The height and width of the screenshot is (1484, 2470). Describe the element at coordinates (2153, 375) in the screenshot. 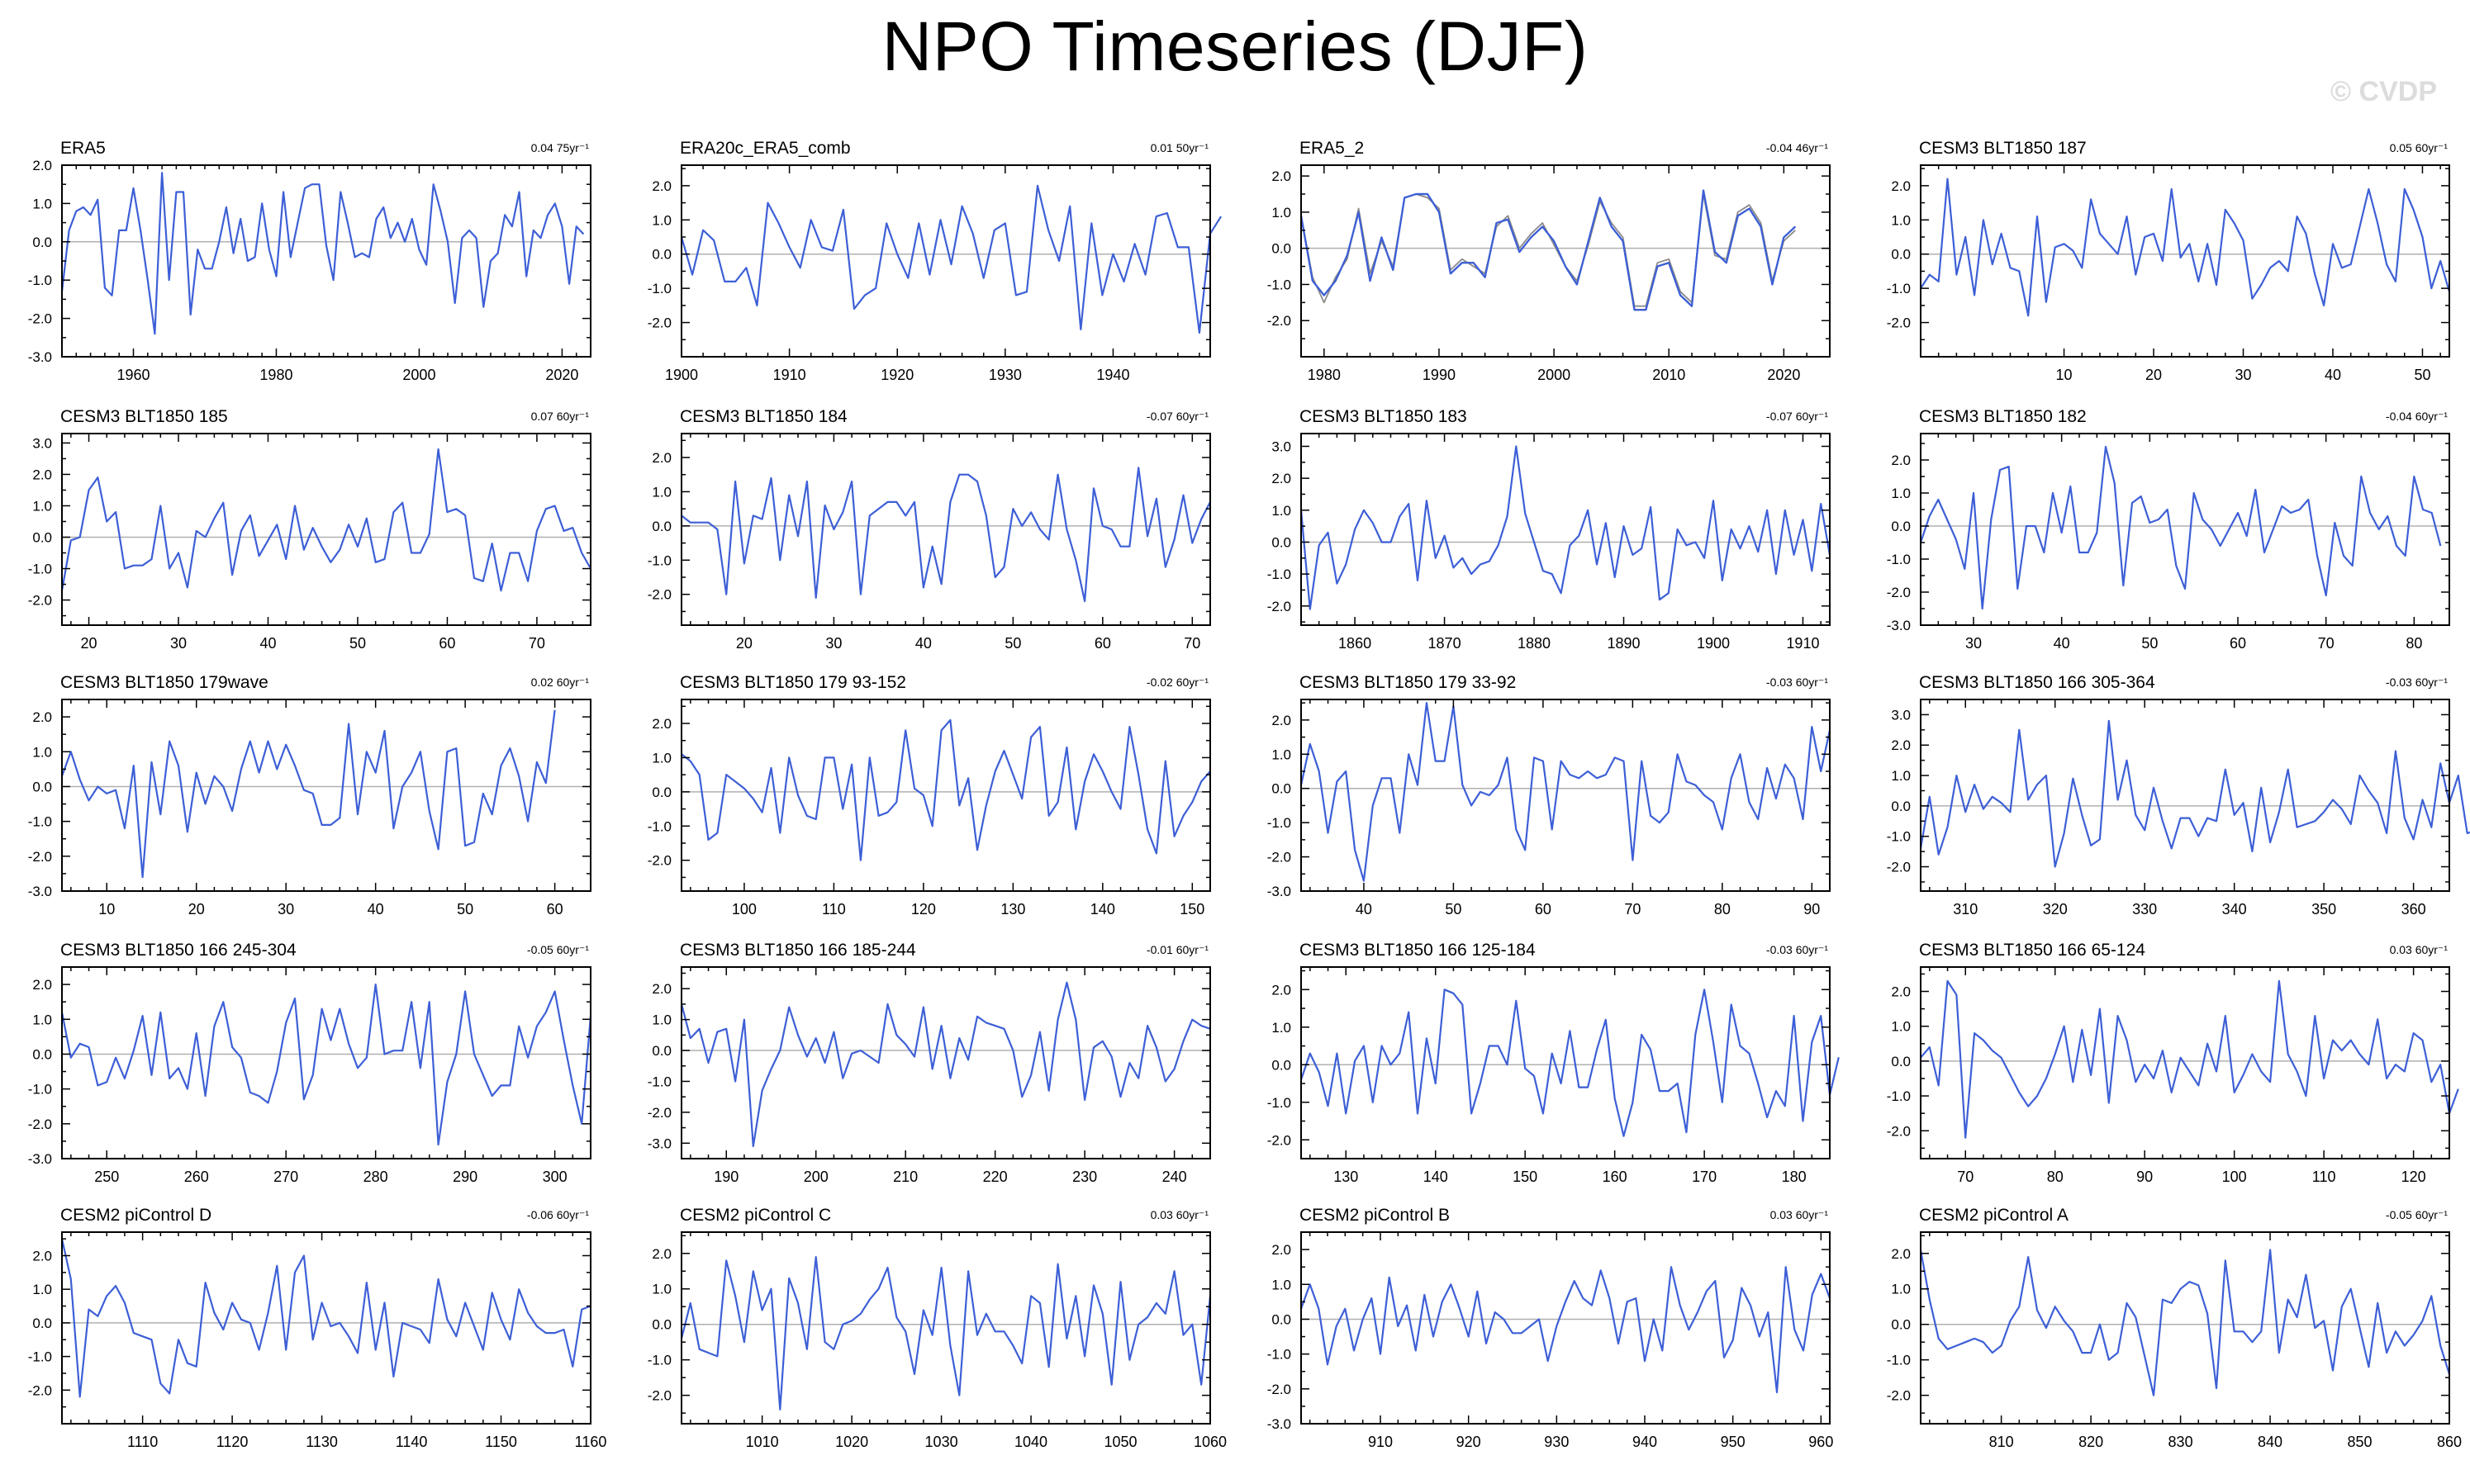

I see `x-tick-label: 20` at that location.